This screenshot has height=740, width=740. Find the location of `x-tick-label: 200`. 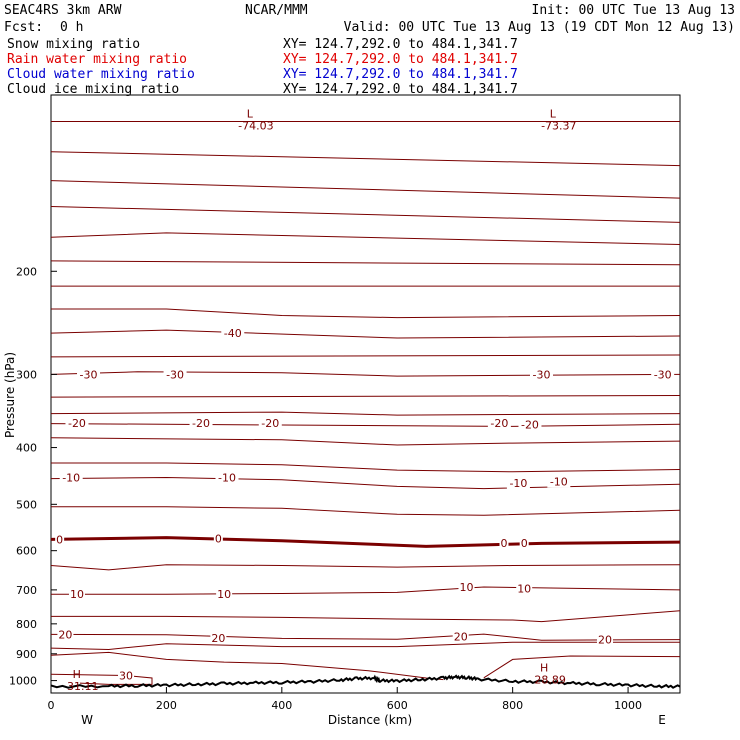

x-tick-label: 200 is located at coordinates (166, 705).